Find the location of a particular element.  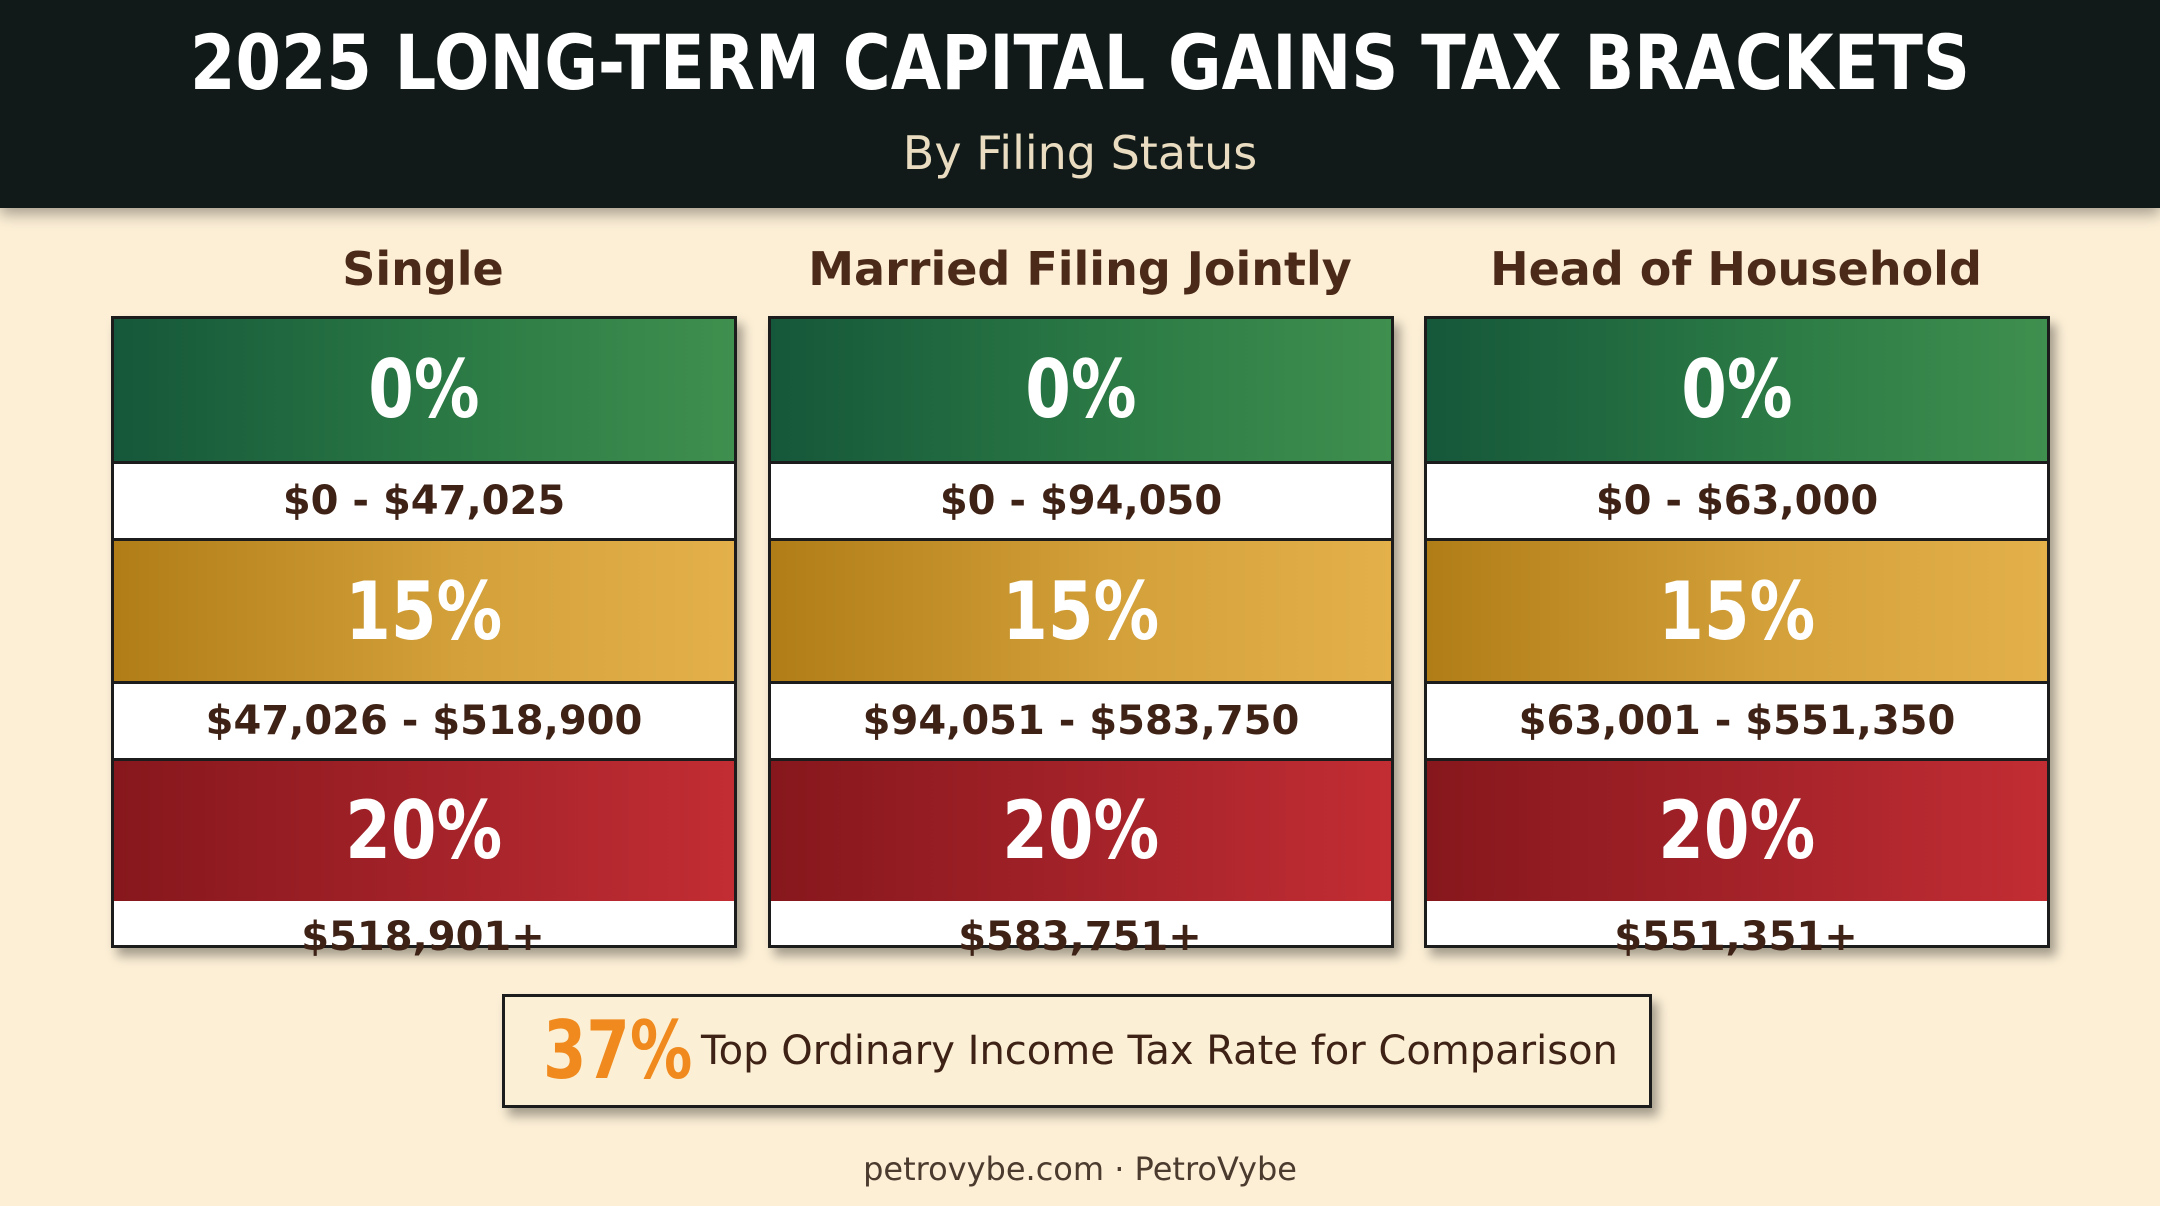

range-0: $0 - $94,050 is located at coordinates (1081, 501).